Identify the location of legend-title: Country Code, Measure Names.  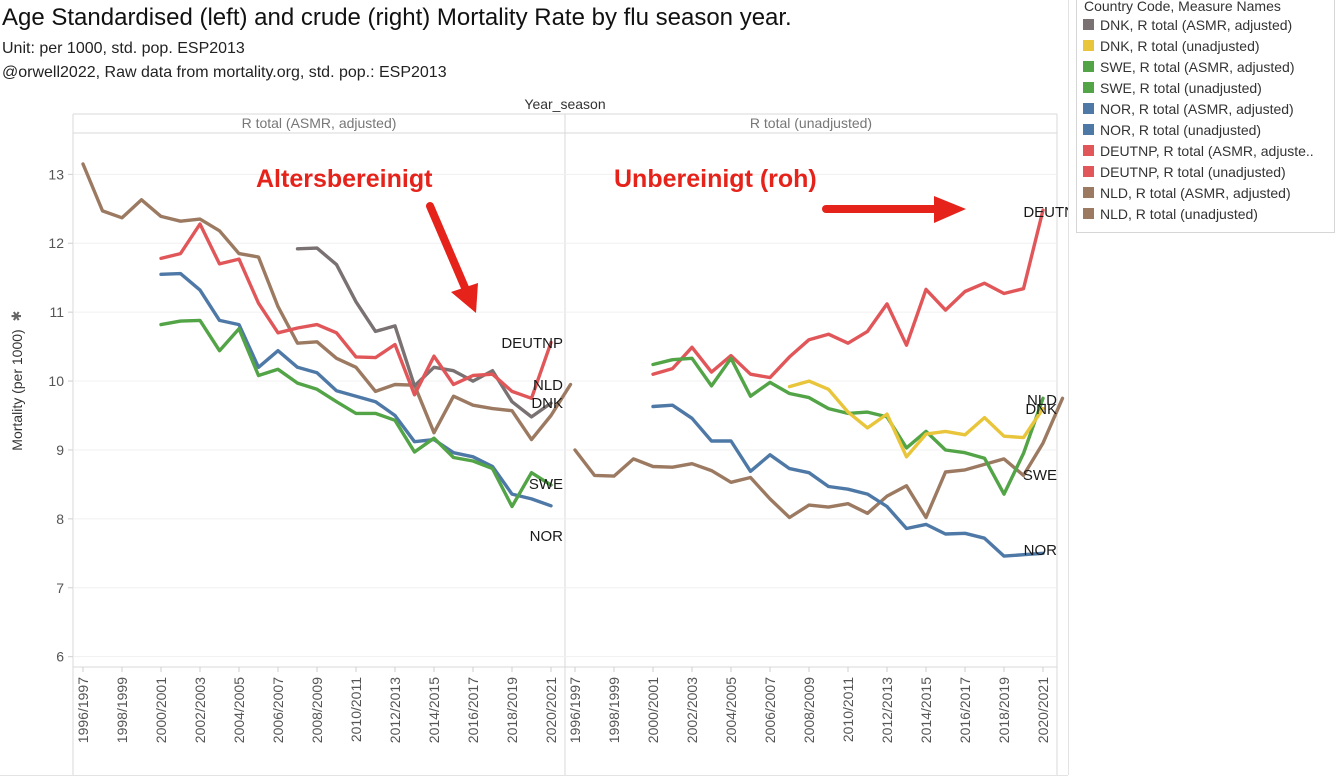
(1182, 7).